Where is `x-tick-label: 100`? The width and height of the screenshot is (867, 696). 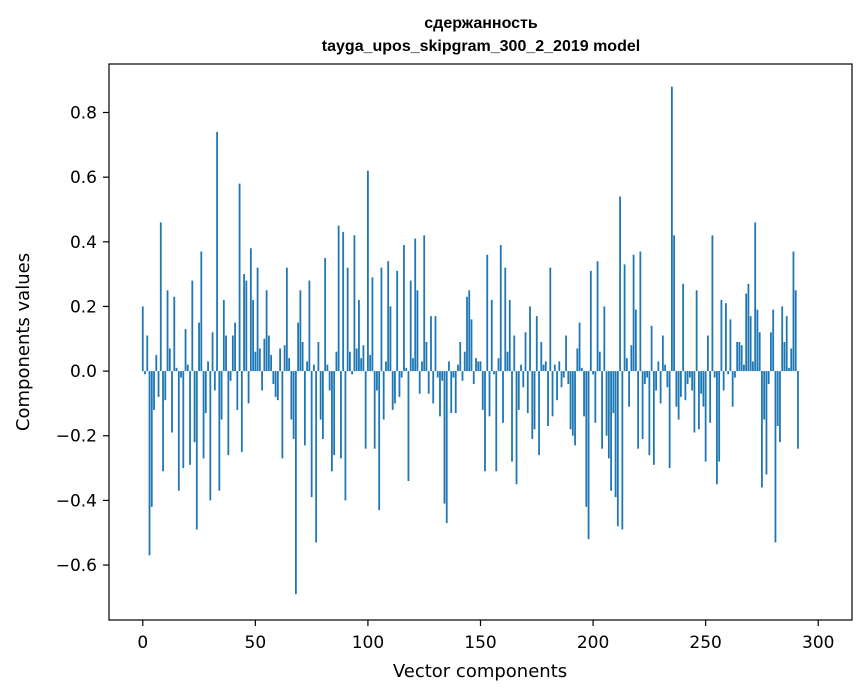
x-tick-label: 100 is located at coordinates (368, 643).